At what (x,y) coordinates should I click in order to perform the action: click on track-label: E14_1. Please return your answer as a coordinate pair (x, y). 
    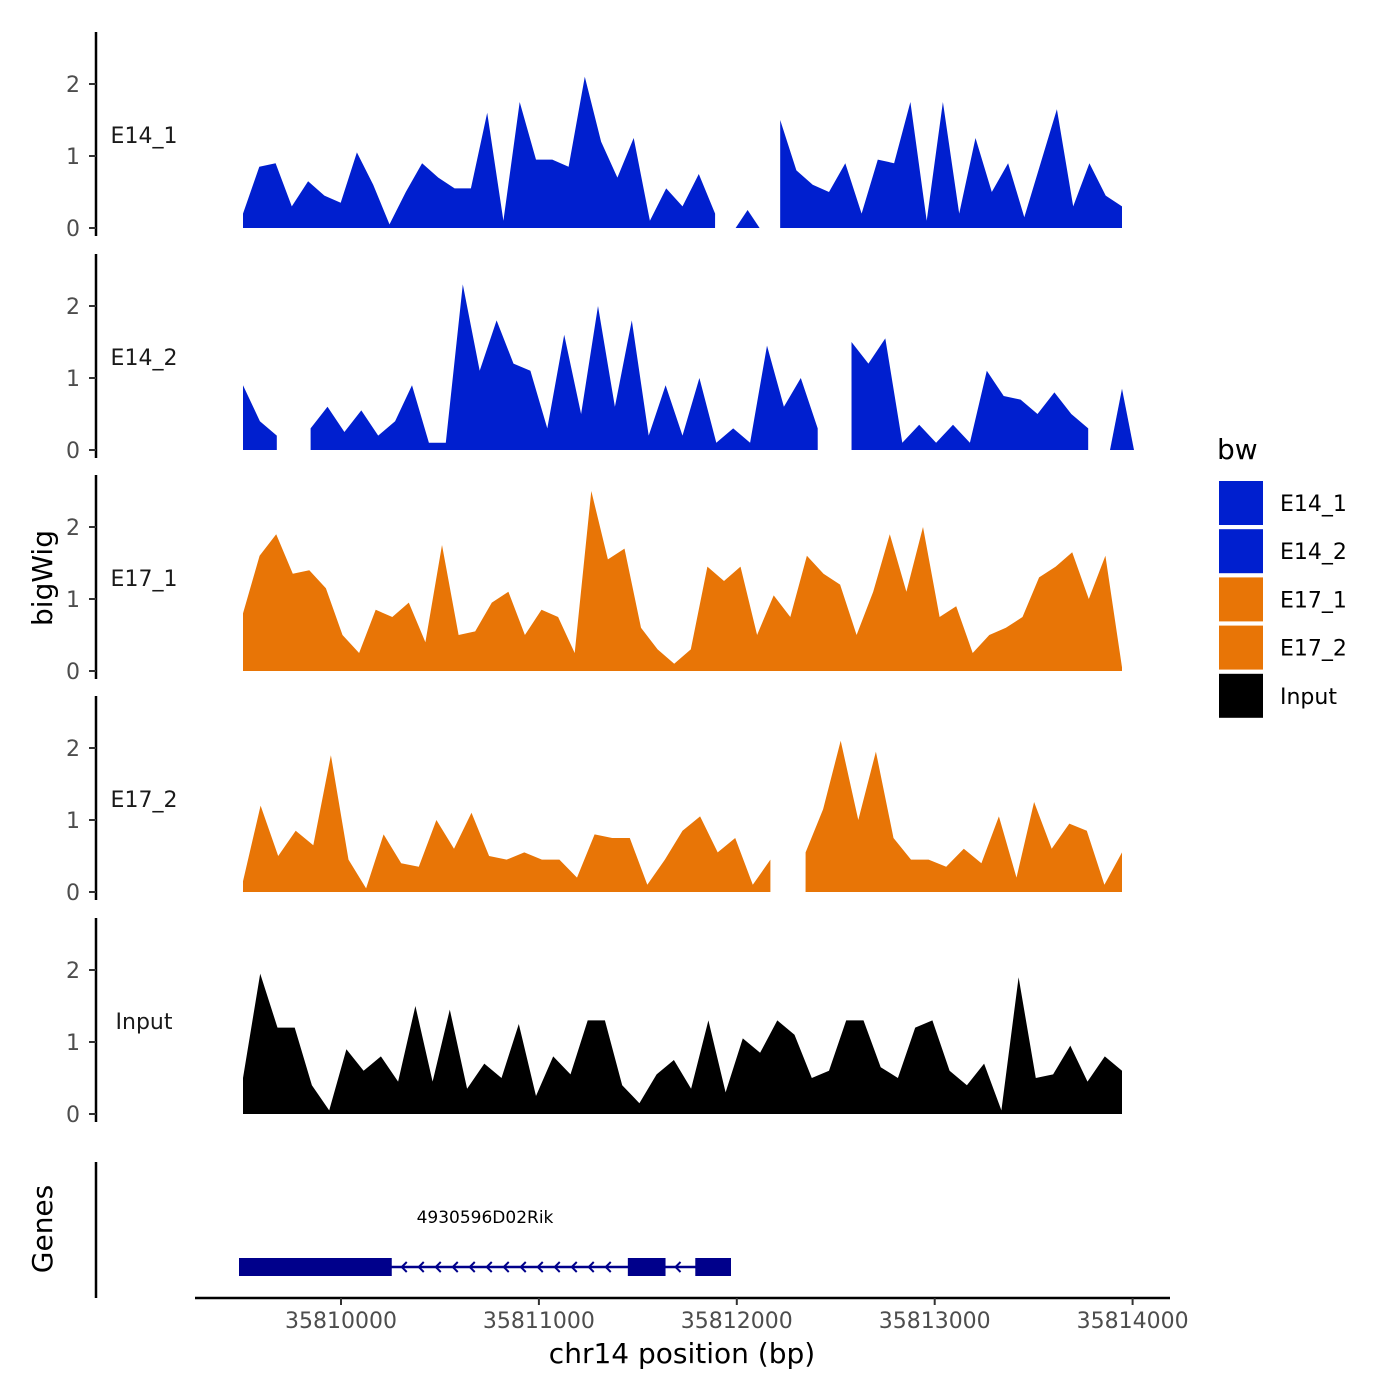
    Looking at the image, I should click on (144, 136).